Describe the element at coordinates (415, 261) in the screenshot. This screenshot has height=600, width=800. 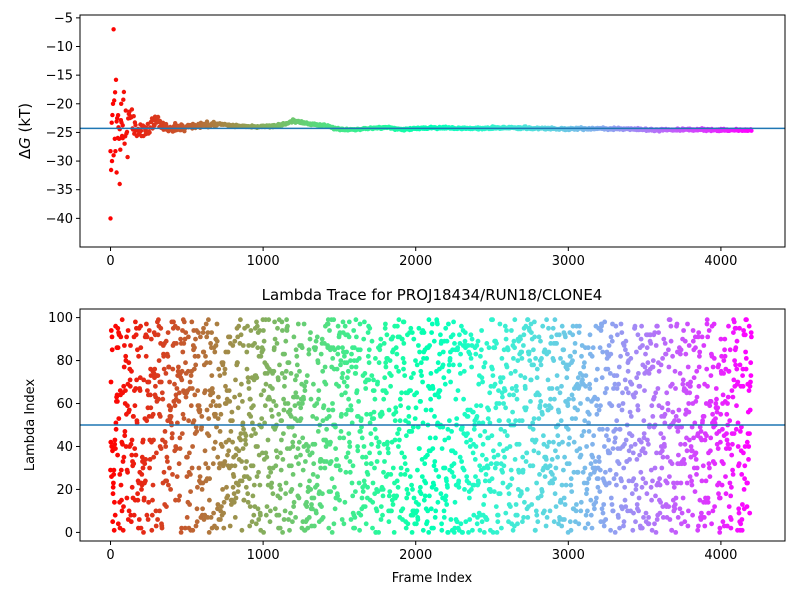
I see `dg-x-tick-label: 2000` at that location.